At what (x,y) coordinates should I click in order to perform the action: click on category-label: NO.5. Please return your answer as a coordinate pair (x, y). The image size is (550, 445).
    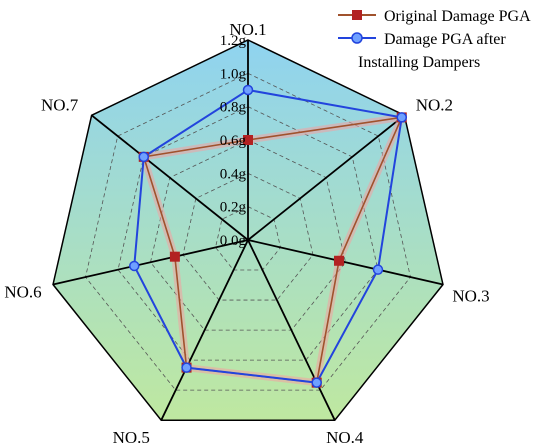
    Looking at the image, I should click on (131, 436).